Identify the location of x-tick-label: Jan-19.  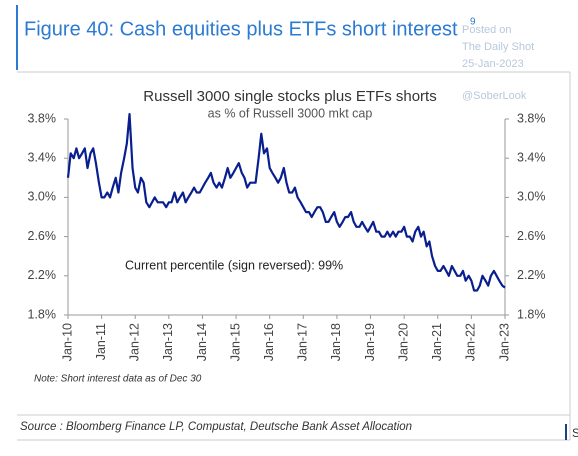
(370, 342).